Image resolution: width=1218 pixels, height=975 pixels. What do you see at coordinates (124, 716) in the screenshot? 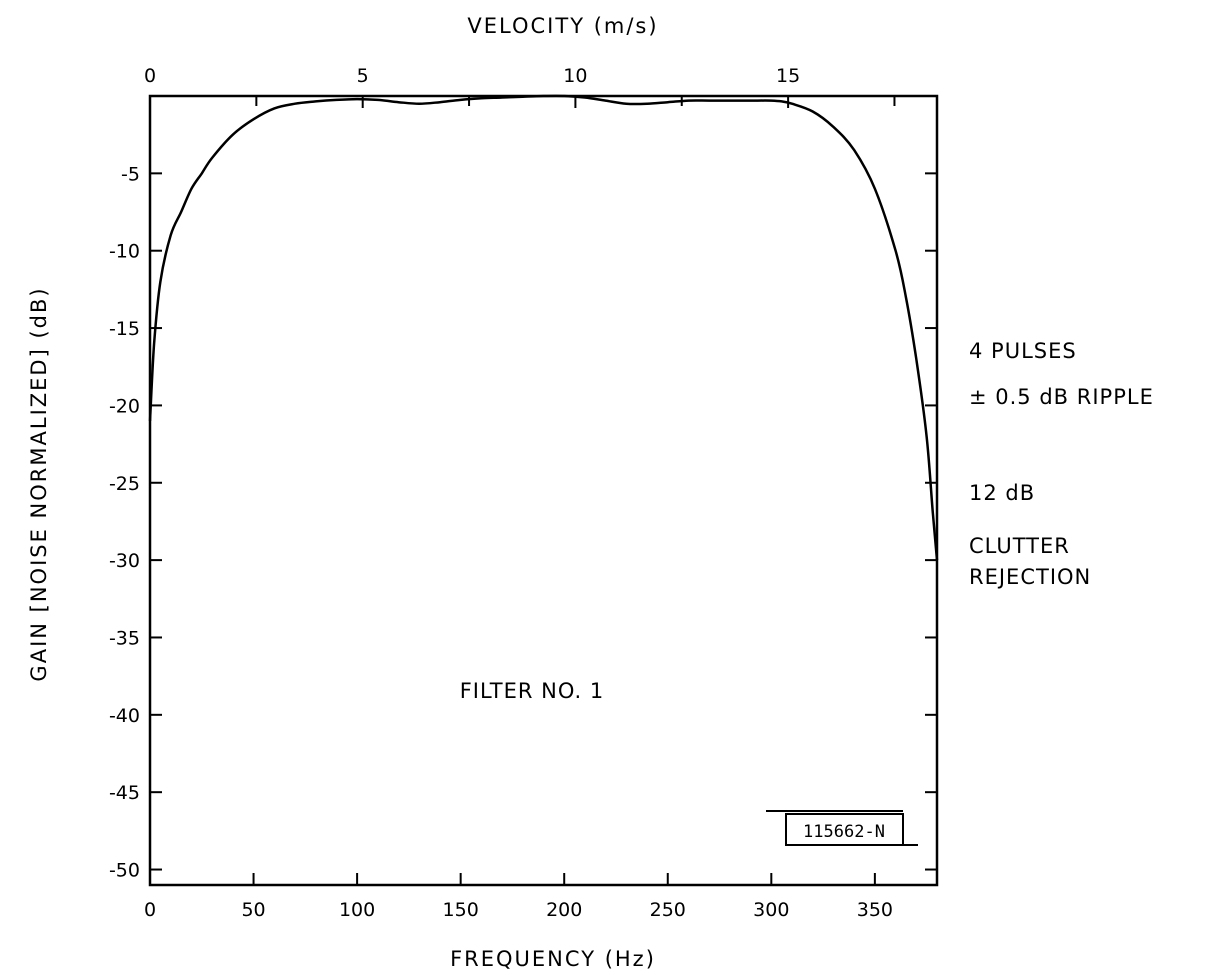
I see `y-tick-label: -40` at bounding box center [124, 716].